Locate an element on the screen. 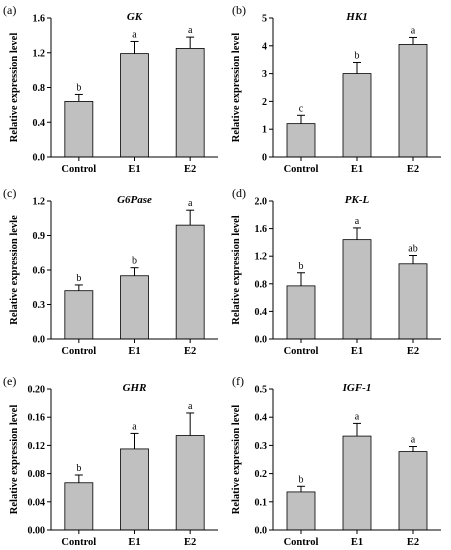  chart-title: GK is located at coordinates (135, 17).